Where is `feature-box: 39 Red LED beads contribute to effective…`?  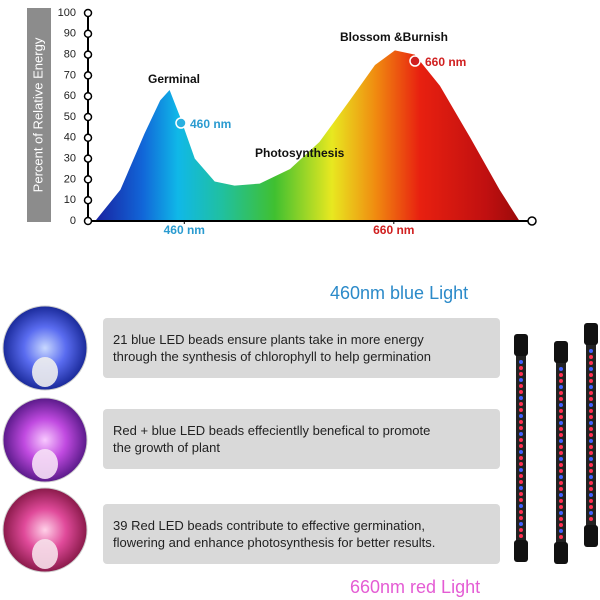
feature-box: 39 Red LED beads contribute to effective… is located at coordinates (301, 534).